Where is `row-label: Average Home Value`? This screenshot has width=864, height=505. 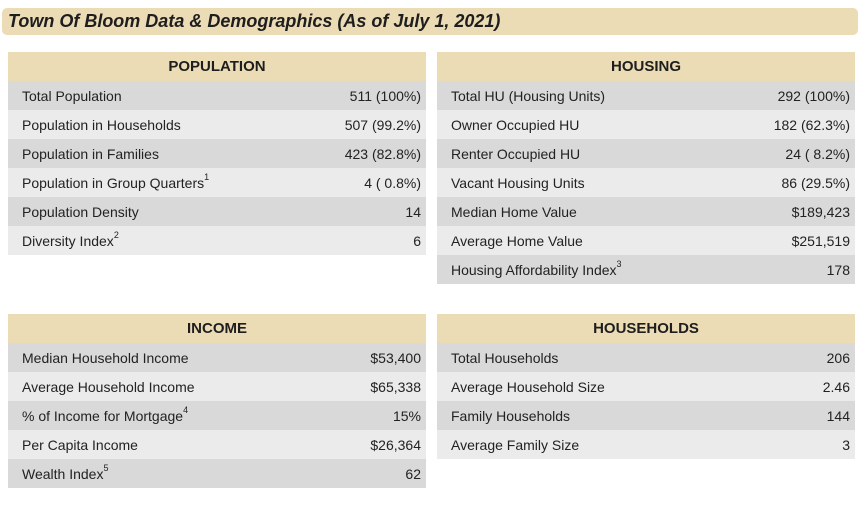
row-label: Average Home Value is located at coordinates (517, 241).